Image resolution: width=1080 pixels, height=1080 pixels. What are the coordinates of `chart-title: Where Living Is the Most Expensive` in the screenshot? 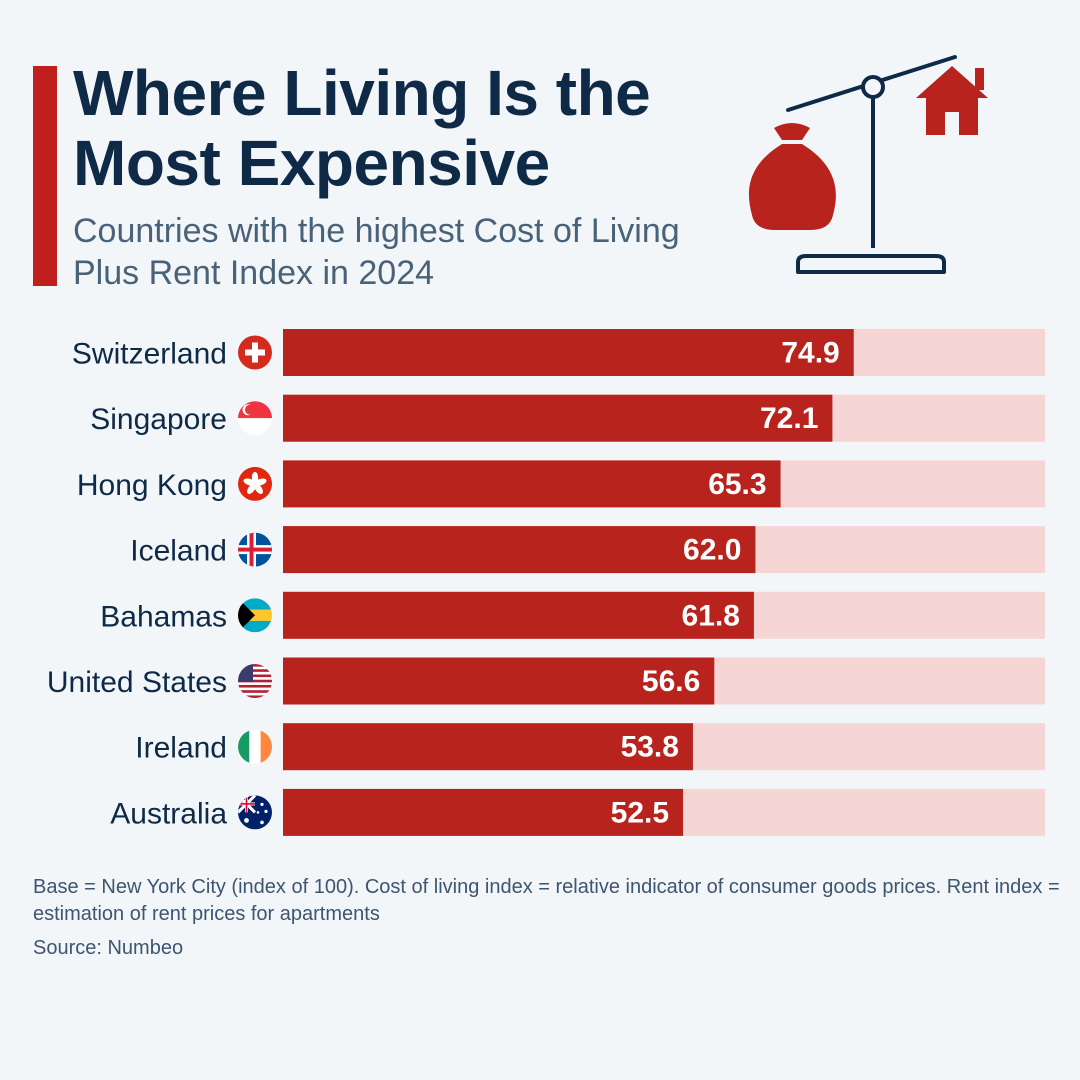 It's located at (362, 128).